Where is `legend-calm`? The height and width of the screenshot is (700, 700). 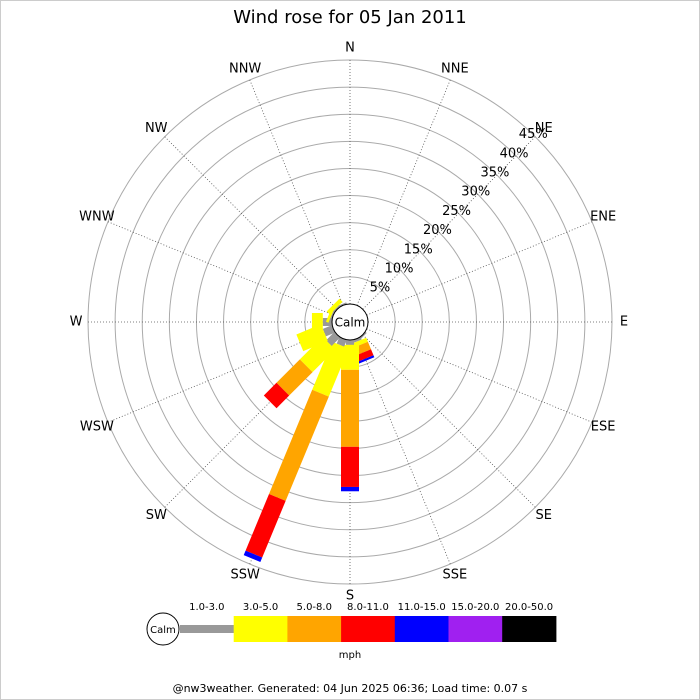
legend-calm is located at coordinates (163, 629).